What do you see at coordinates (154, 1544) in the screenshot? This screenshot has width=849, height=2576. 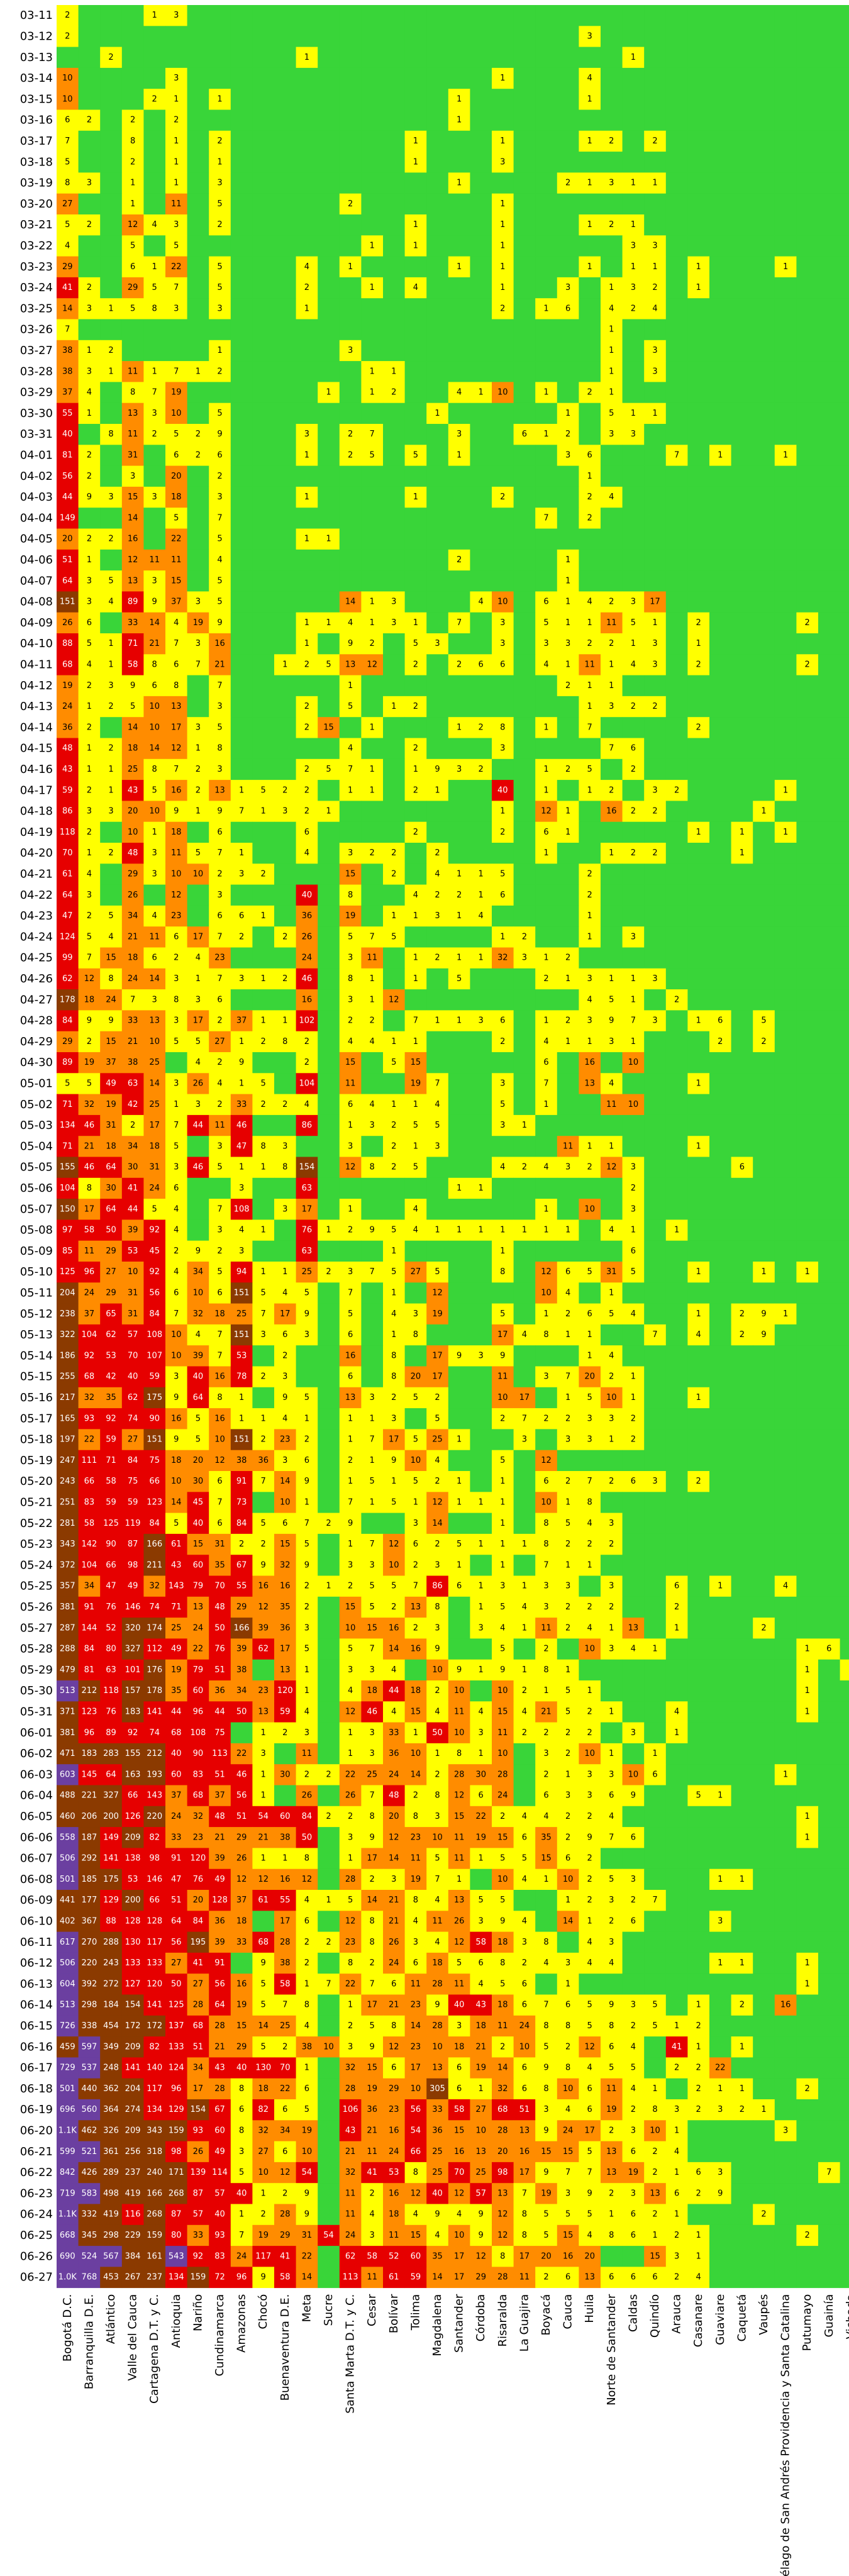 I see `cell-value-label: 166` at bounding box center [154, 1544].